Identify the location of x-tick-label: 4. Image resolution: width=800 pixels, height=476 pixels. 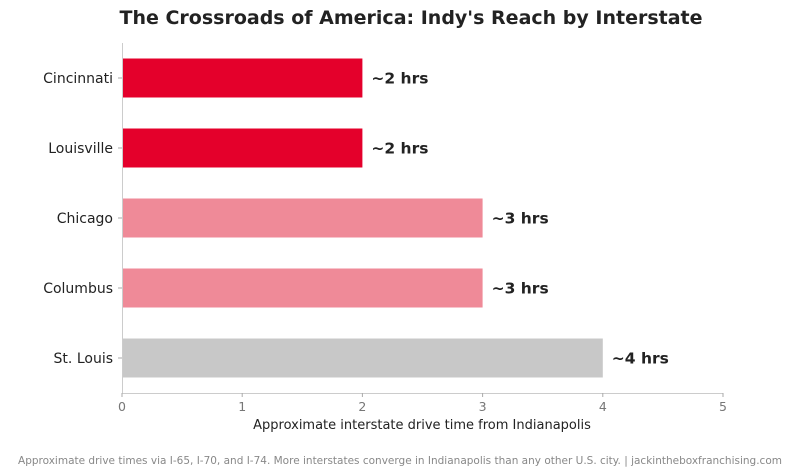
(603, 406).